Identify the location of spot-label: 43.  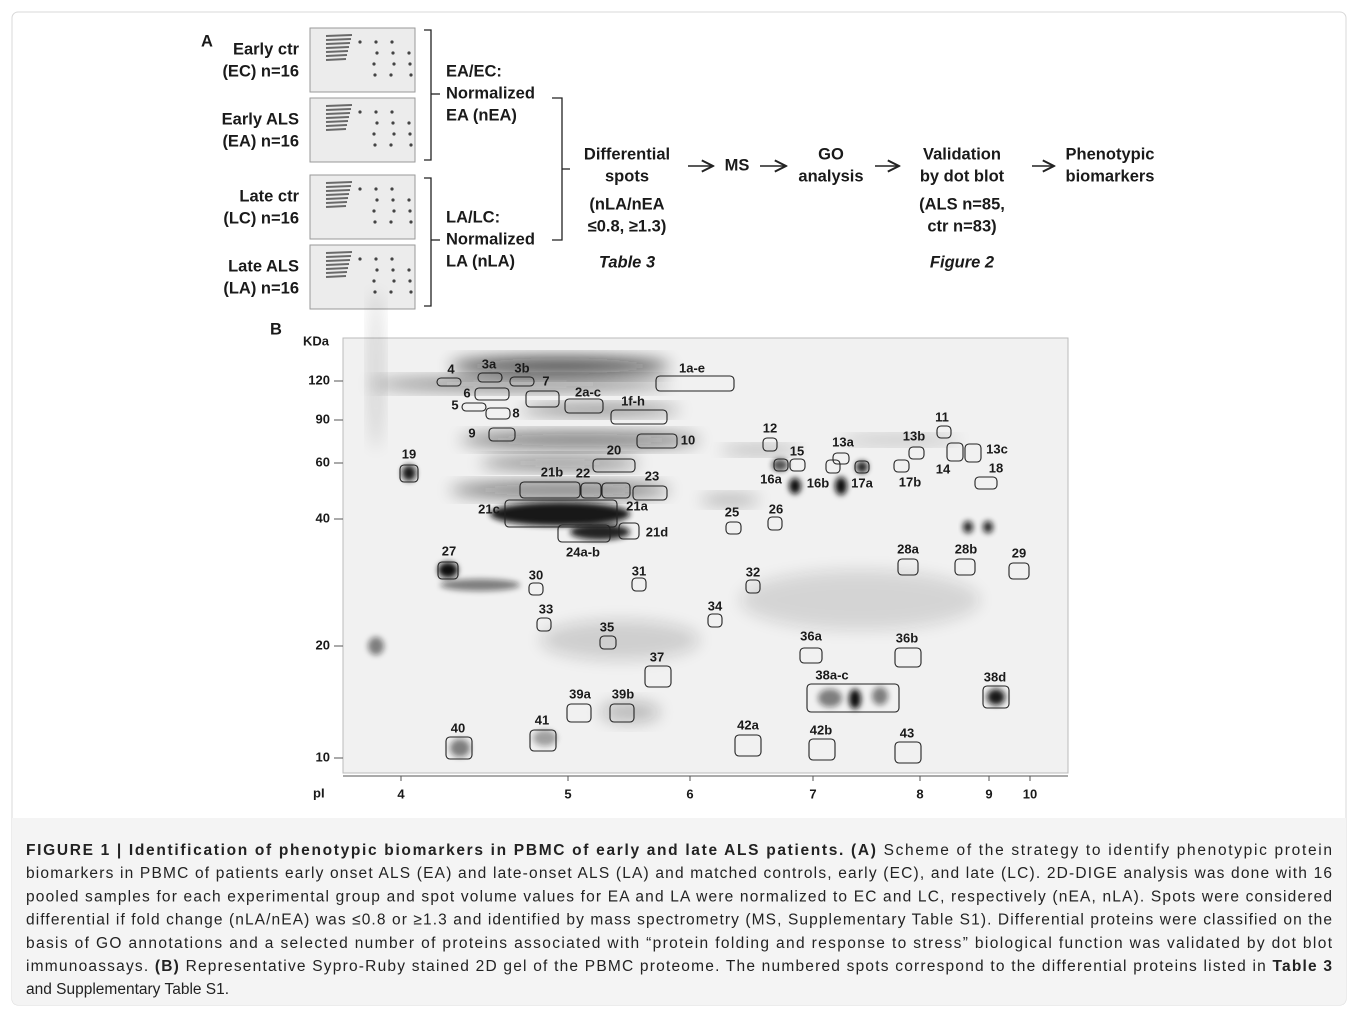
(907, 732).